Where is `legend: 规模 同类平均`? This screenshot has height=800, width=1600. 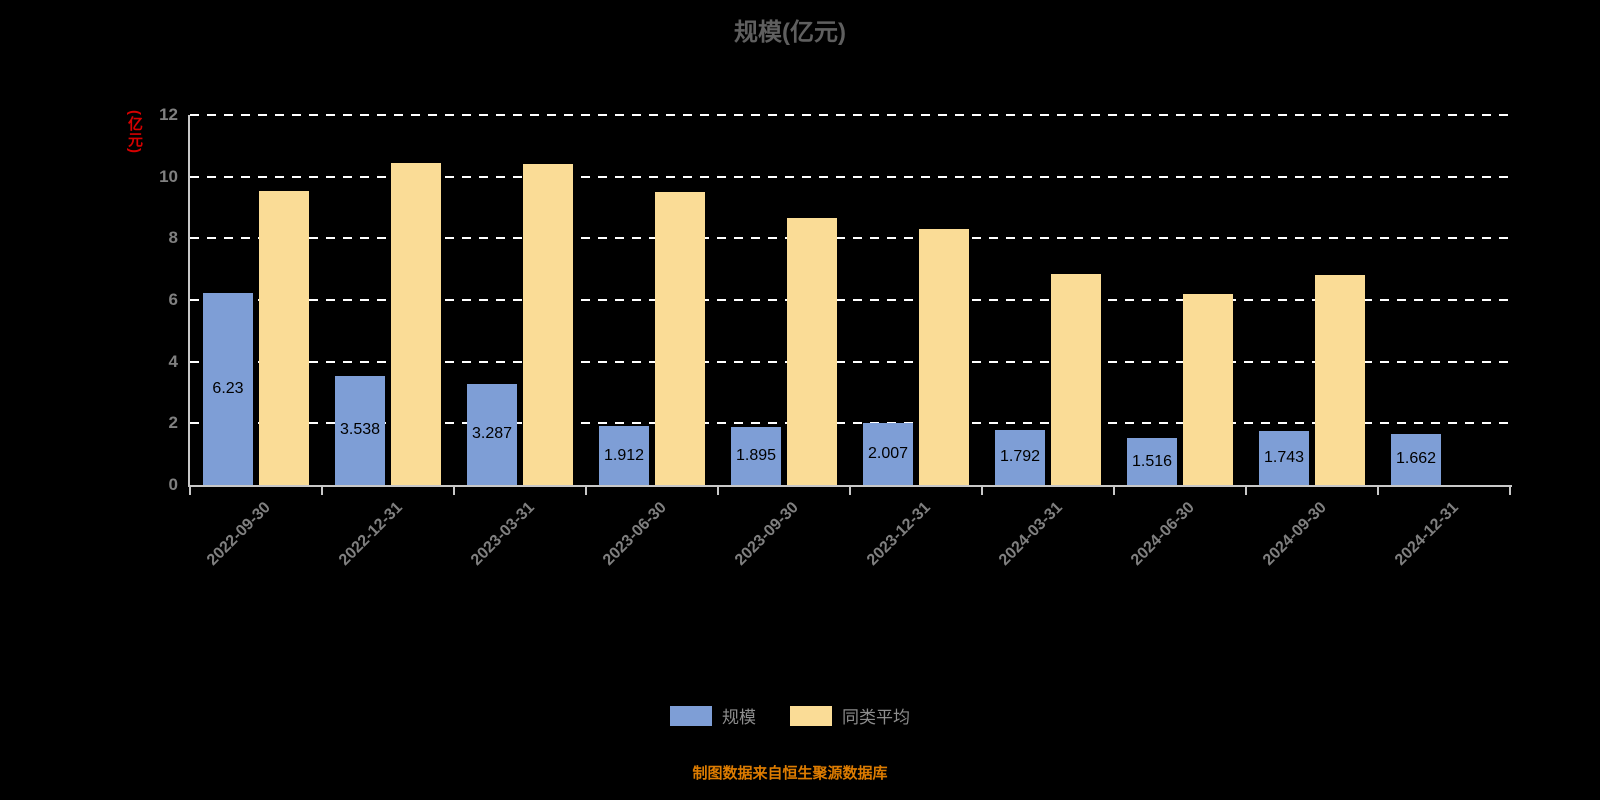
legend: 规模 同类平均 is located at coordinates (790, 715).